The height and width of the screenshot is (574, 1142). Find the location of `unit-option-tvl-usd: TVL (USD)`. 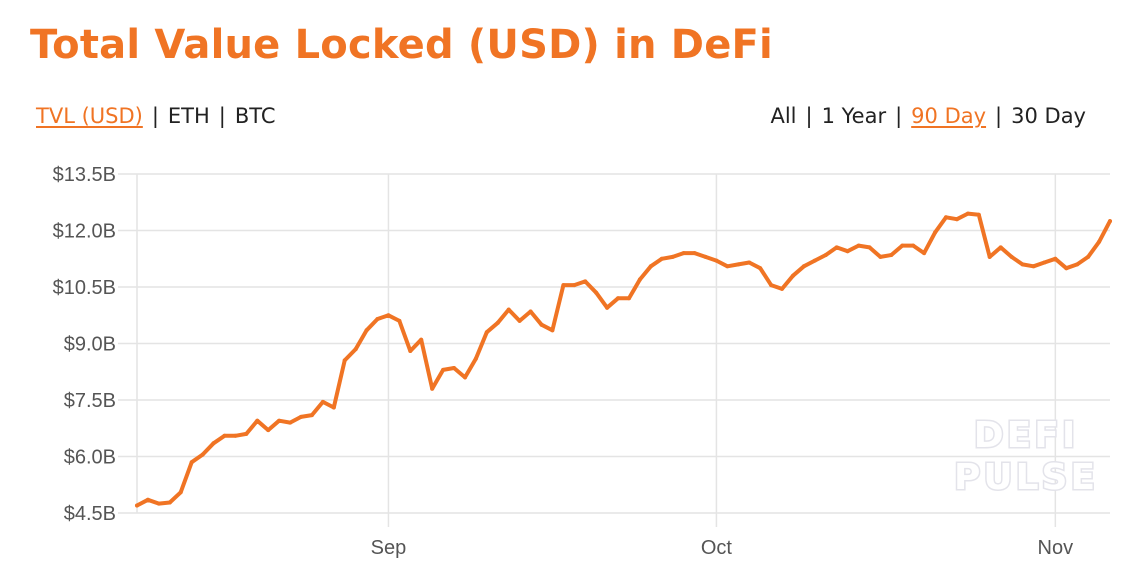

unit-option-tvl-usd: TVL (USD) is located at coordinates (89, 116).